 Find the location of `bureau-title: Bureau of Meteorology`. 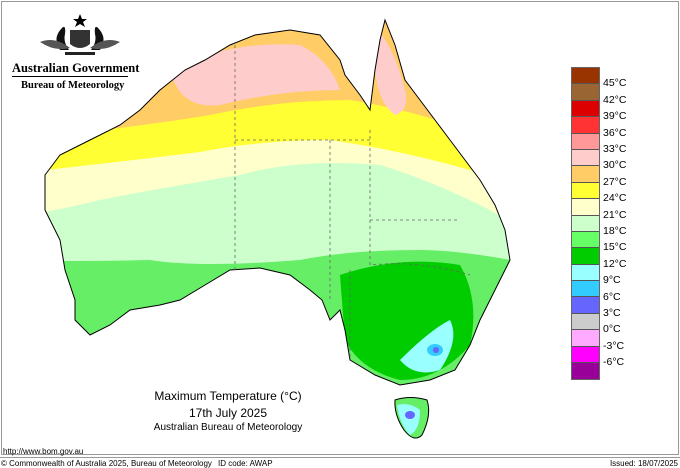

bureau-title: Bureau of Meteorology is located at coordinates (73, 85).